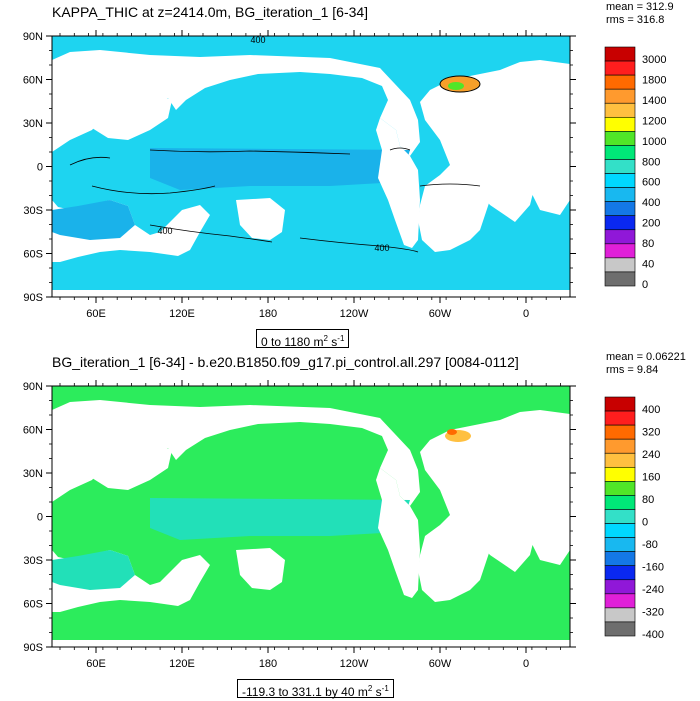 Image resolution: width=700 pixels, height=701 pixels. What do you see at coordinates (33, 648) in the screenshot?
I see `y-tick-label: 90S` at bounding box center [33, 648].